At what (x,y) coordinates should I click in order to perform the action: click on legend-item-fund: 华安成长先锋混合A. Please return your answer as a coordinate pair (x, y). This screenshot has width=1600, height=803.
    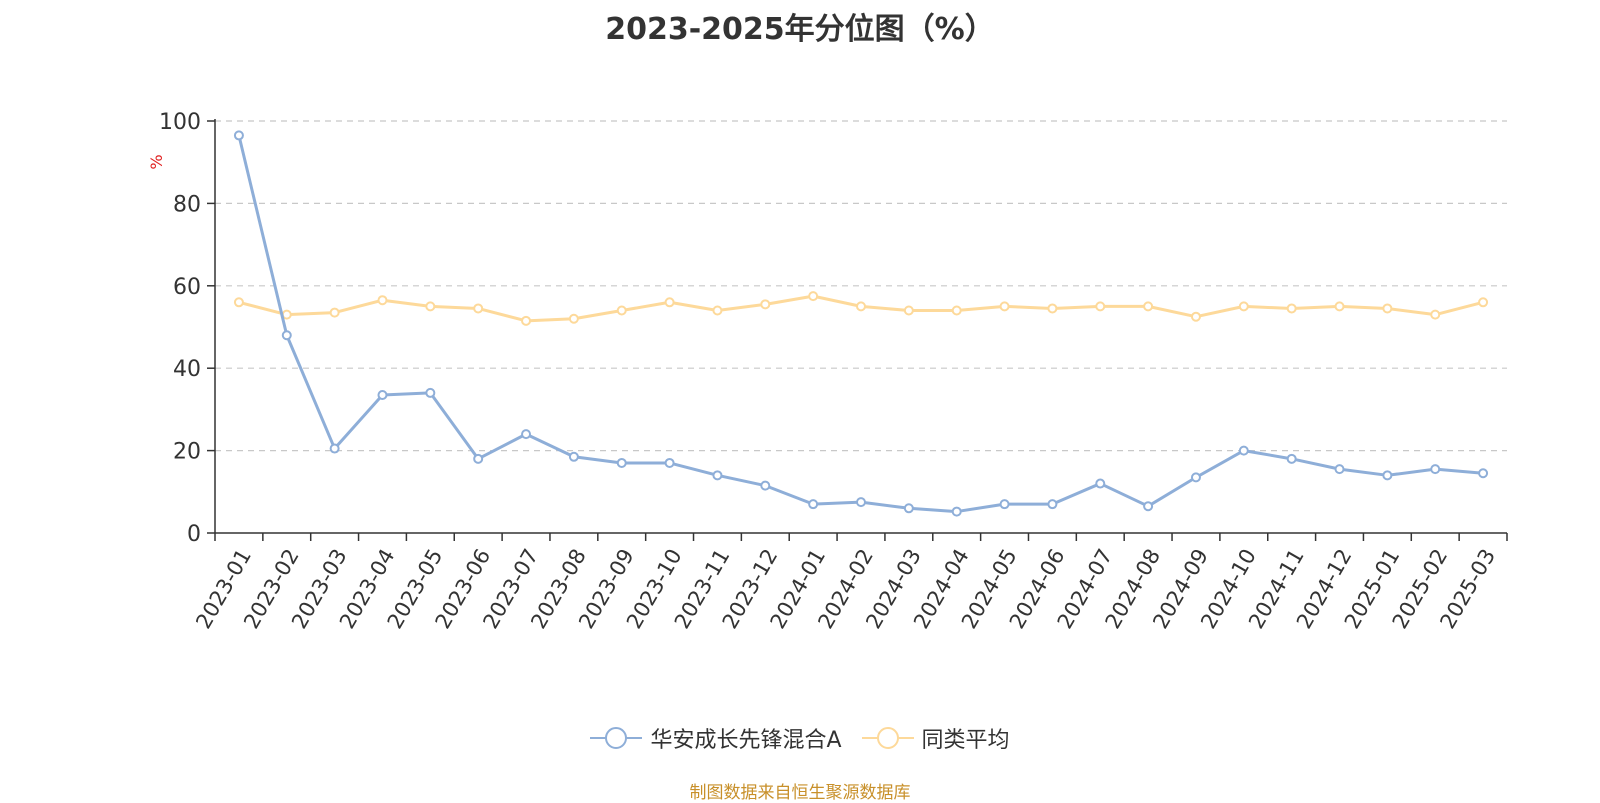
    Looking at the image, I should click on (716, 738).